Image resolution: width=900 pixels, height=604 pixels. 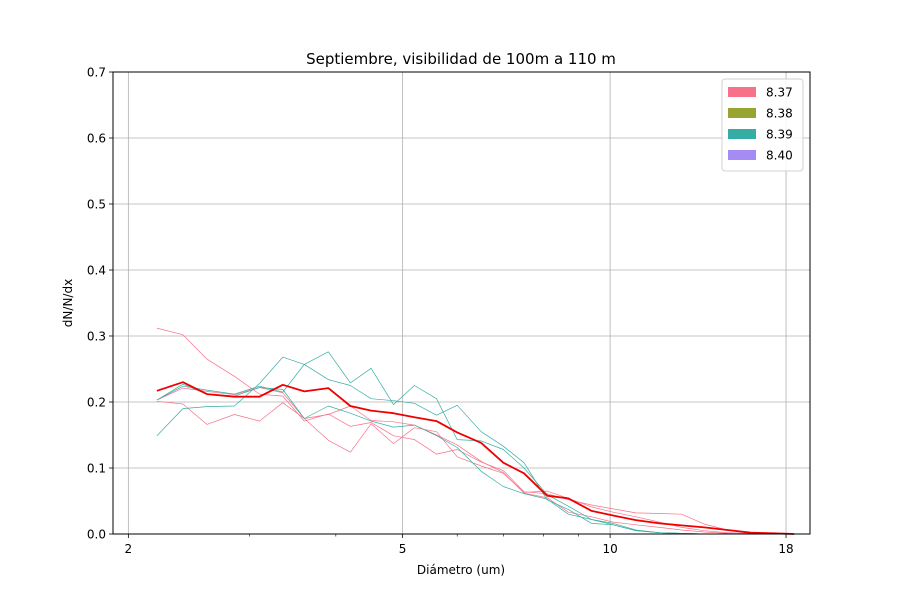 What do you see at coordinates (96, 403) in the screenshot?
I see `y-tick-label: 0.2` at bounding box center [96, 403].